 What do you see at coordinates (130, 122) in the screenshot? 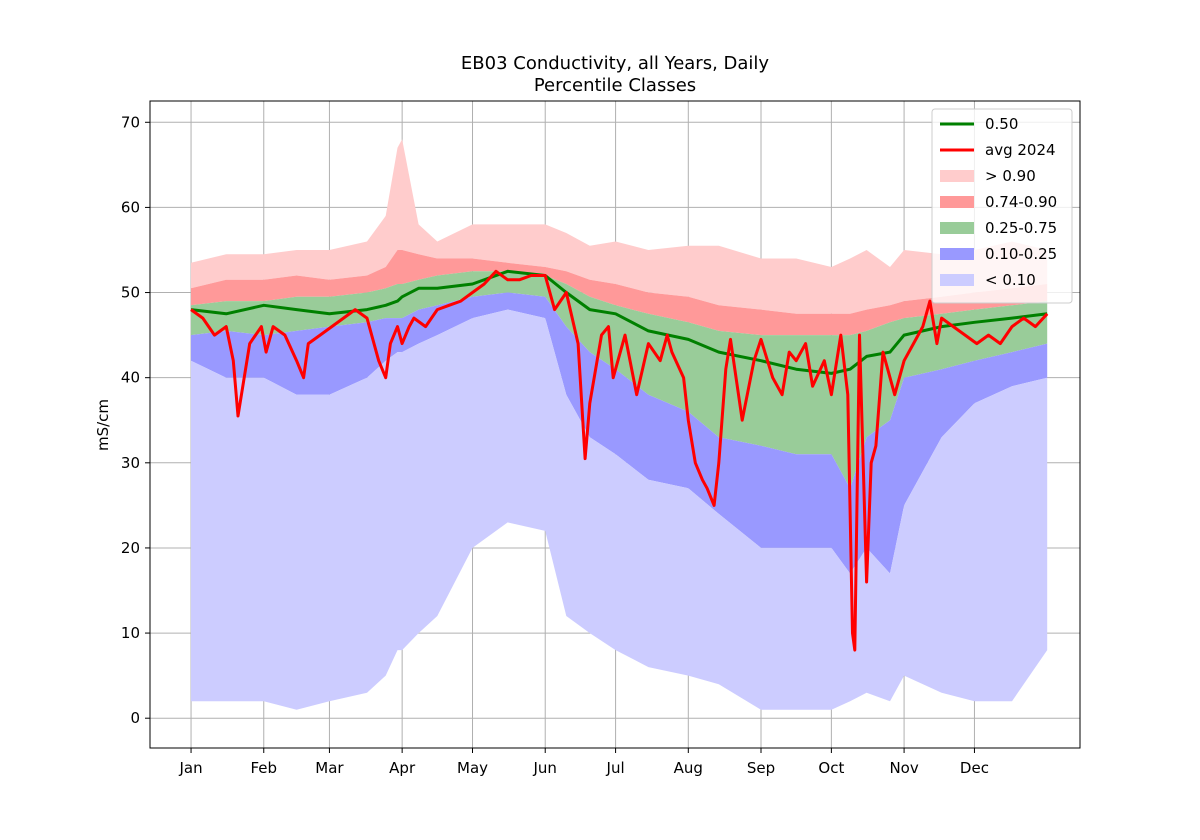
I see `y-tick-label: 70` at bounding box center [130, 122].